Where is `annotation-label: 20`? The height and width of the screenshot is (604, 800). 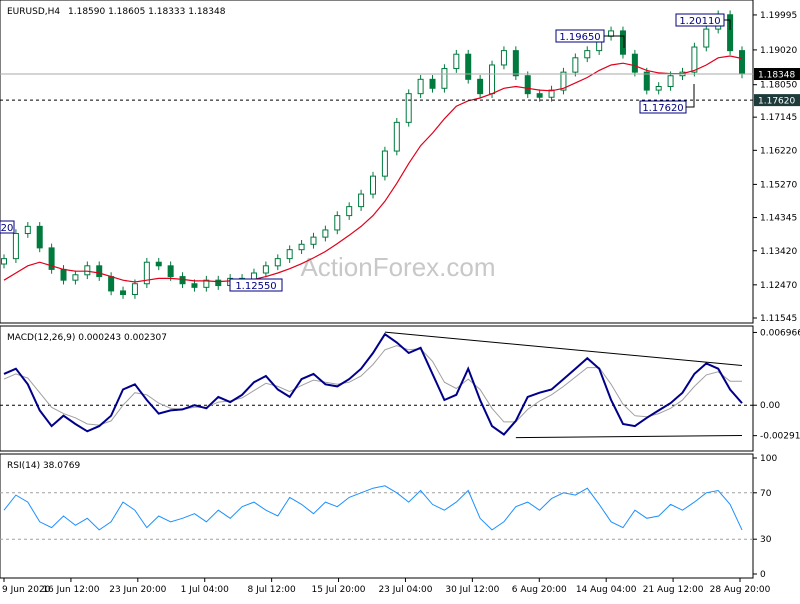
annotation-label: 20 is located at coordinates (7, 228).